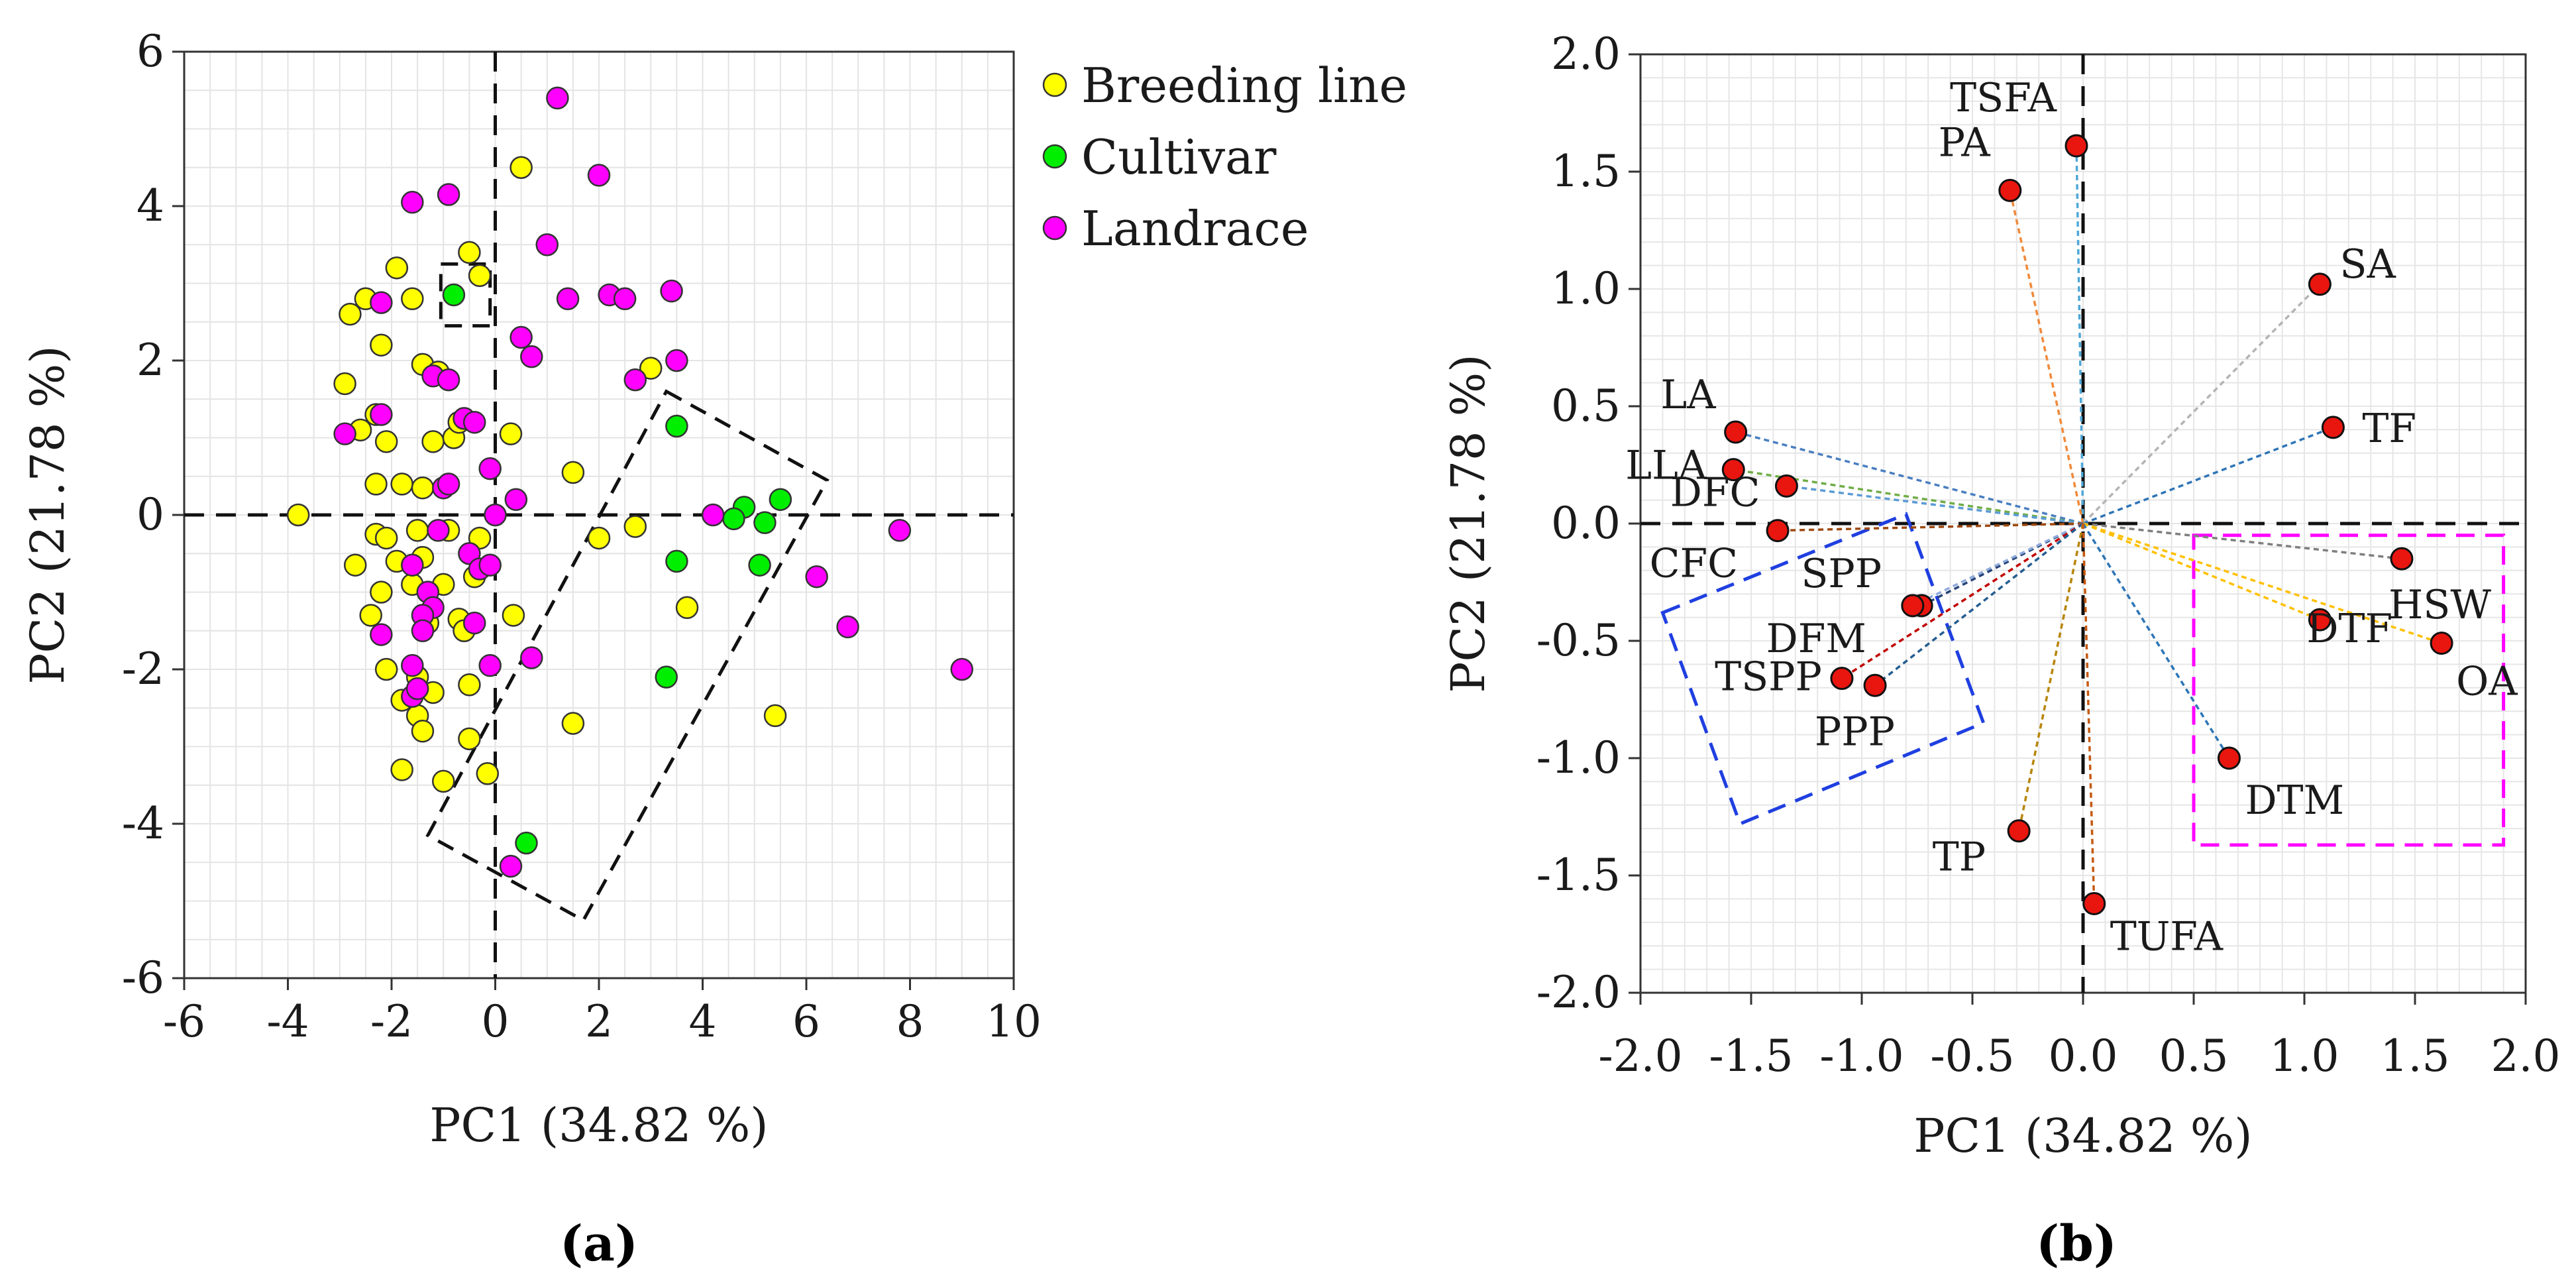 Image resolution: width=2576 pixels, height=1287 pixels. I want to click on loading-point-tsfa, so click(2076, 146).